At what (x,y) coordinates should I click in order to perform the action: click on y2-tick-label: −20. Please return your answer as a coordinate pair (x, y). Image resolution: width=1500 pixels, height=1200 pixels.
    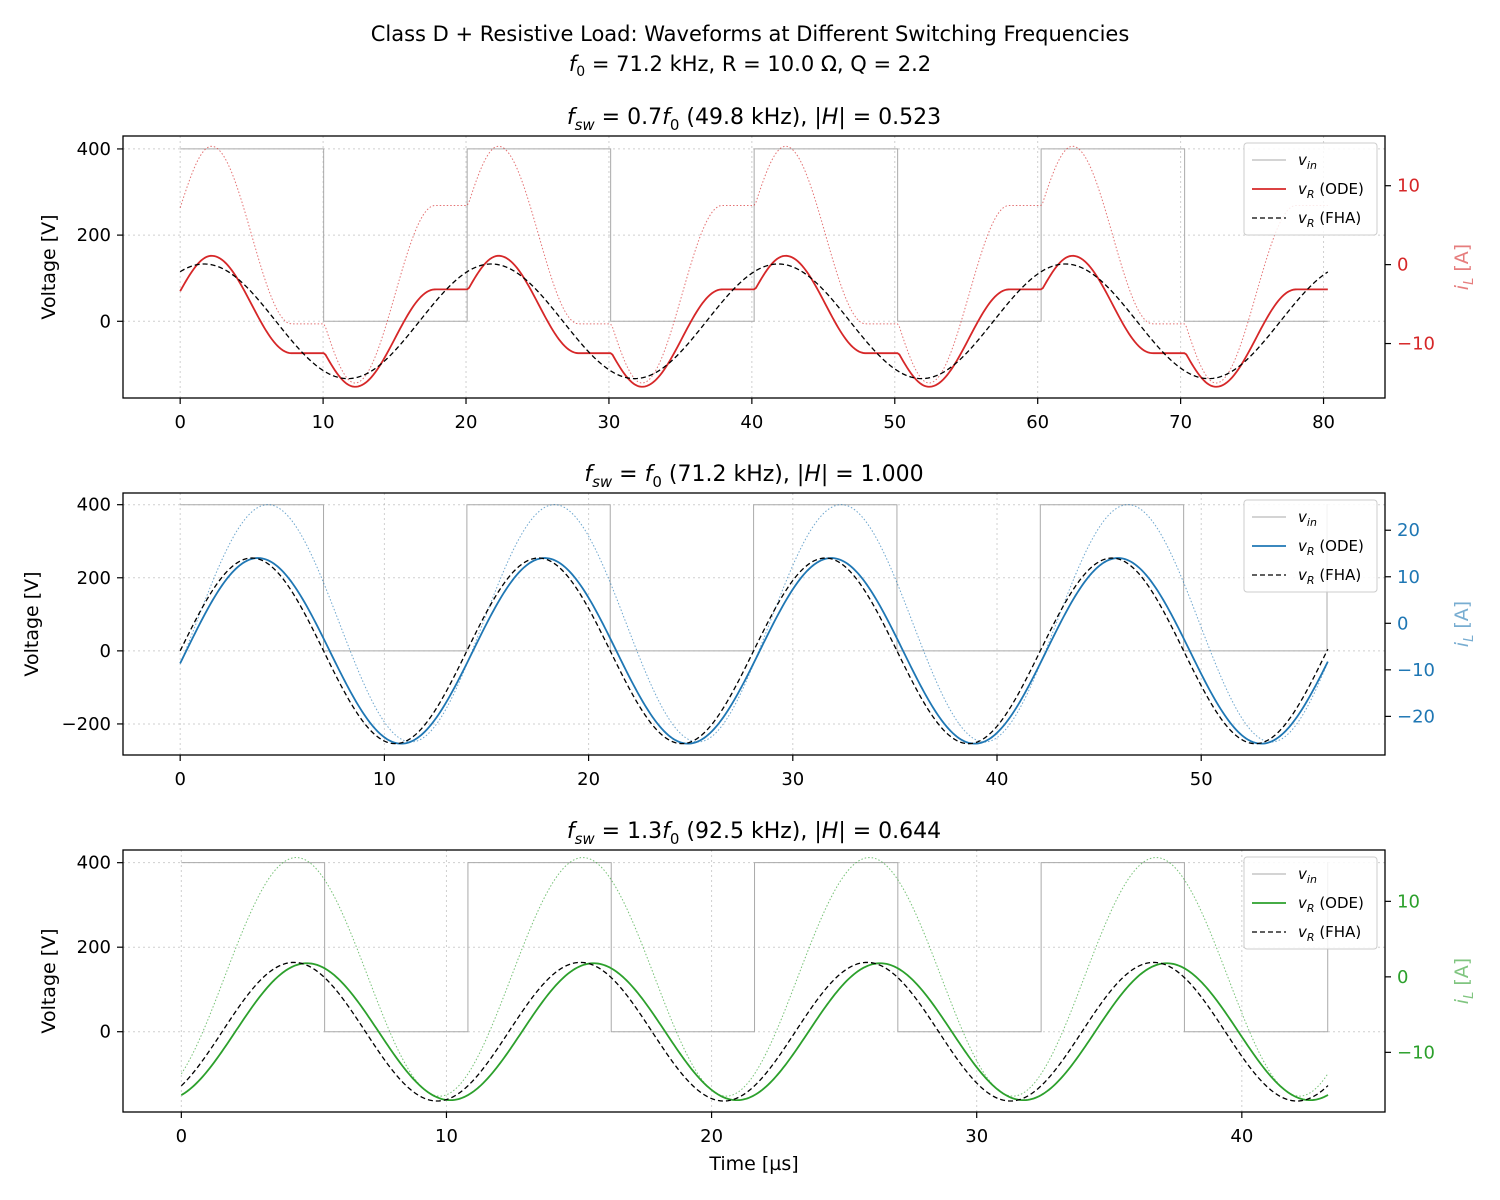
    Looking at the image, I should click on (1416, 716).